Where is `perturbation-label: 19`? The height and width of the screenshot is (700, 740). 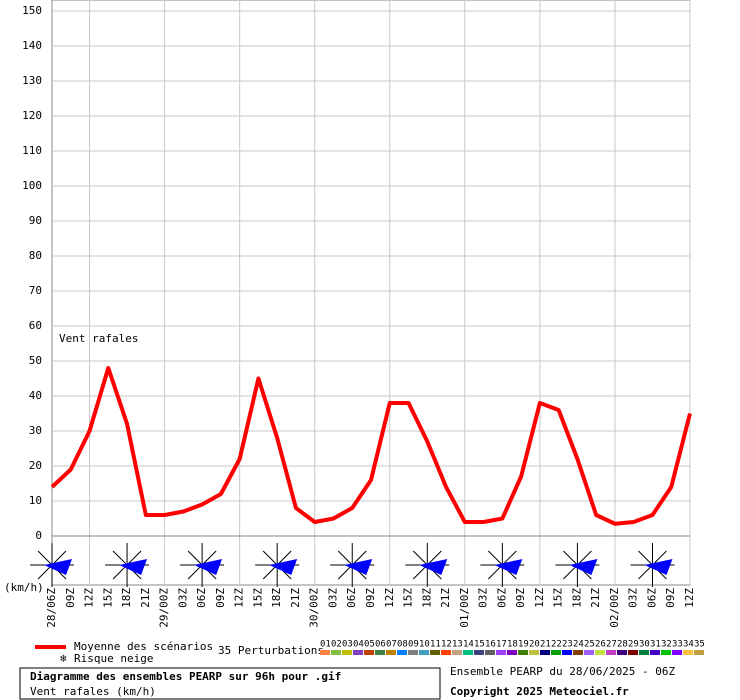
perturbation-label: 19 is located at coordinates (523, 645).